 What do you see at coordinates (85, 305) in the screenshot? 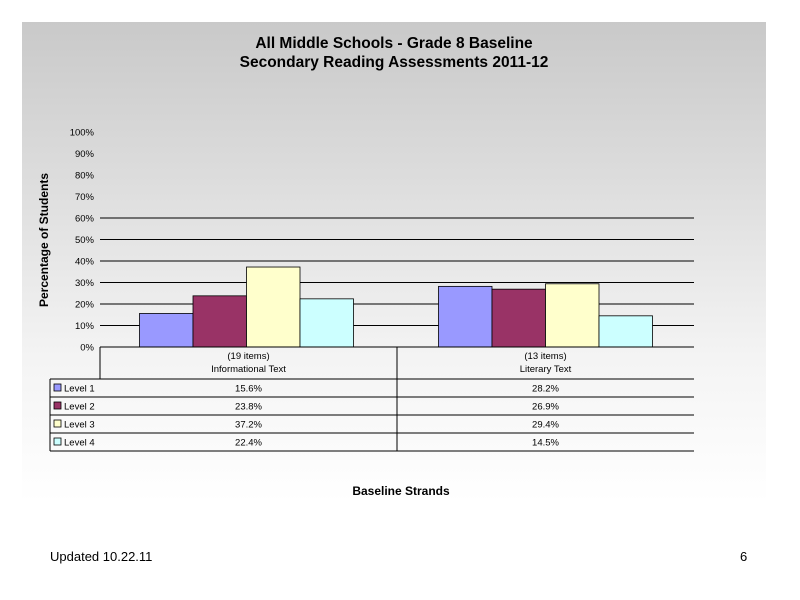
I see `y-tick-label: 20%` at bounding box center [85, 305].